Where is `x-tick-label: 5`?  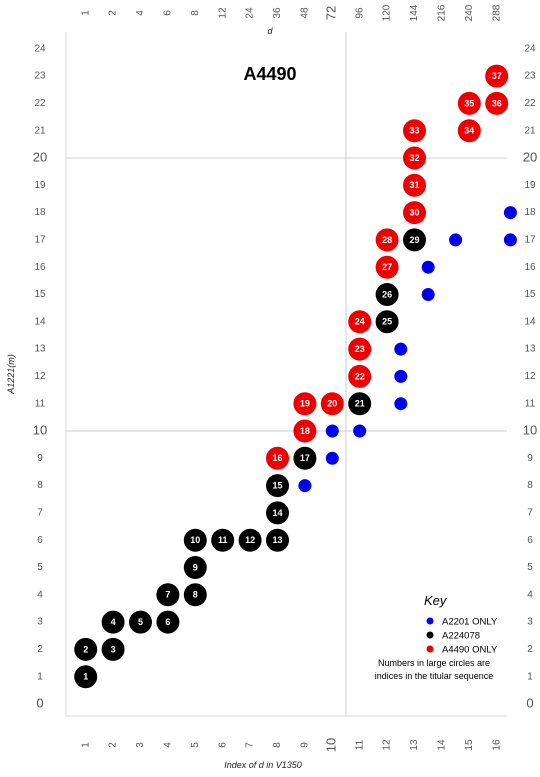 x-tick-label: 5 is located at coordinates (195, 745).